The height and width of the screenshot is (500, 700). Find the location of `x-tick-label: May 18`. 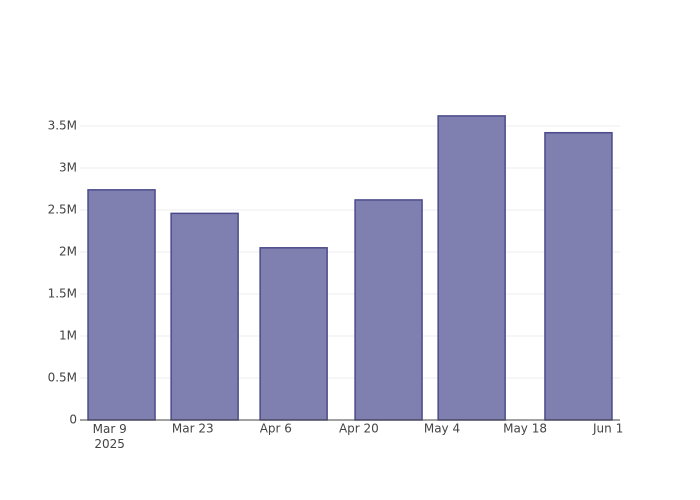

x-tick-label: May 18 is located at coordinates (525, 429).